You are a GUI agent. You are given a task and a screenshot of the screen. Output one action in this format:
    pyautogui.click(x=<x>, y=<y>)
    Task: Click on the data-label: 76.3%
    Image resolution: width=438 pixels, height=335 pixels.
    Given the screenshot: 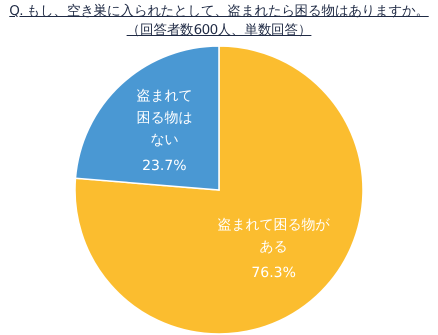 What is the action you would take?
    pyautogui.click(x=273, y=274)
    